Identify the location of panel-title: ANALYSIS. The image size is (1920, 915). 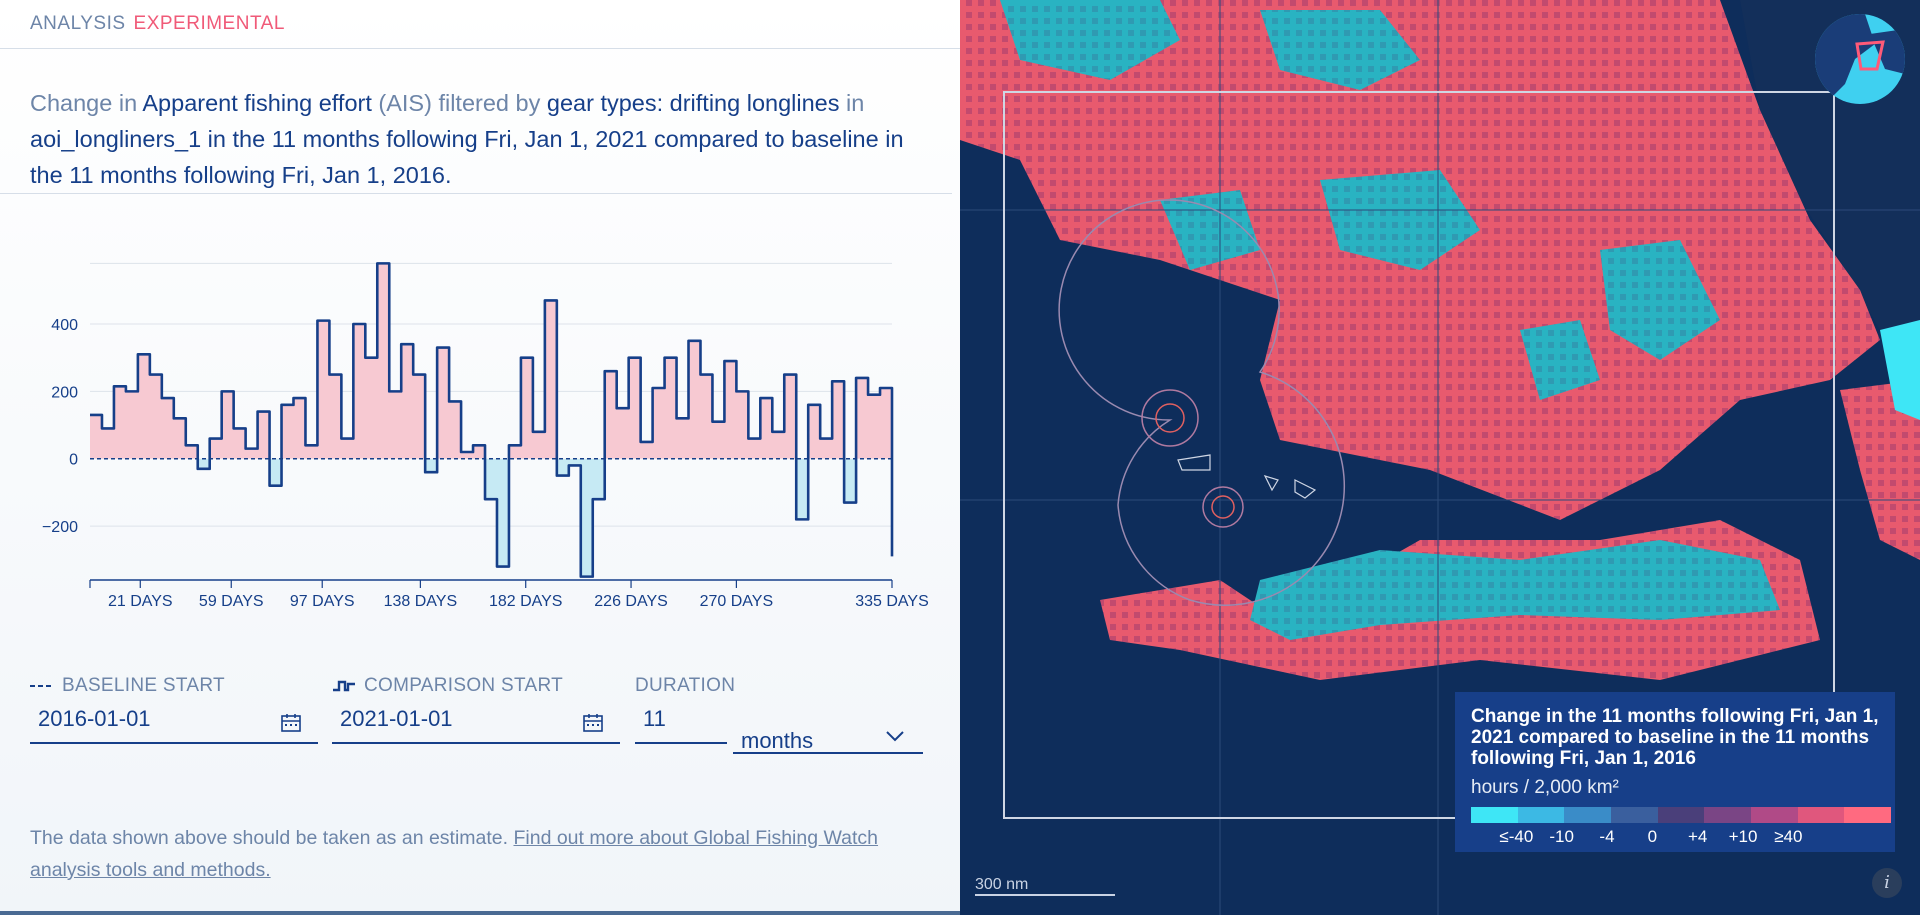
(78, 23).